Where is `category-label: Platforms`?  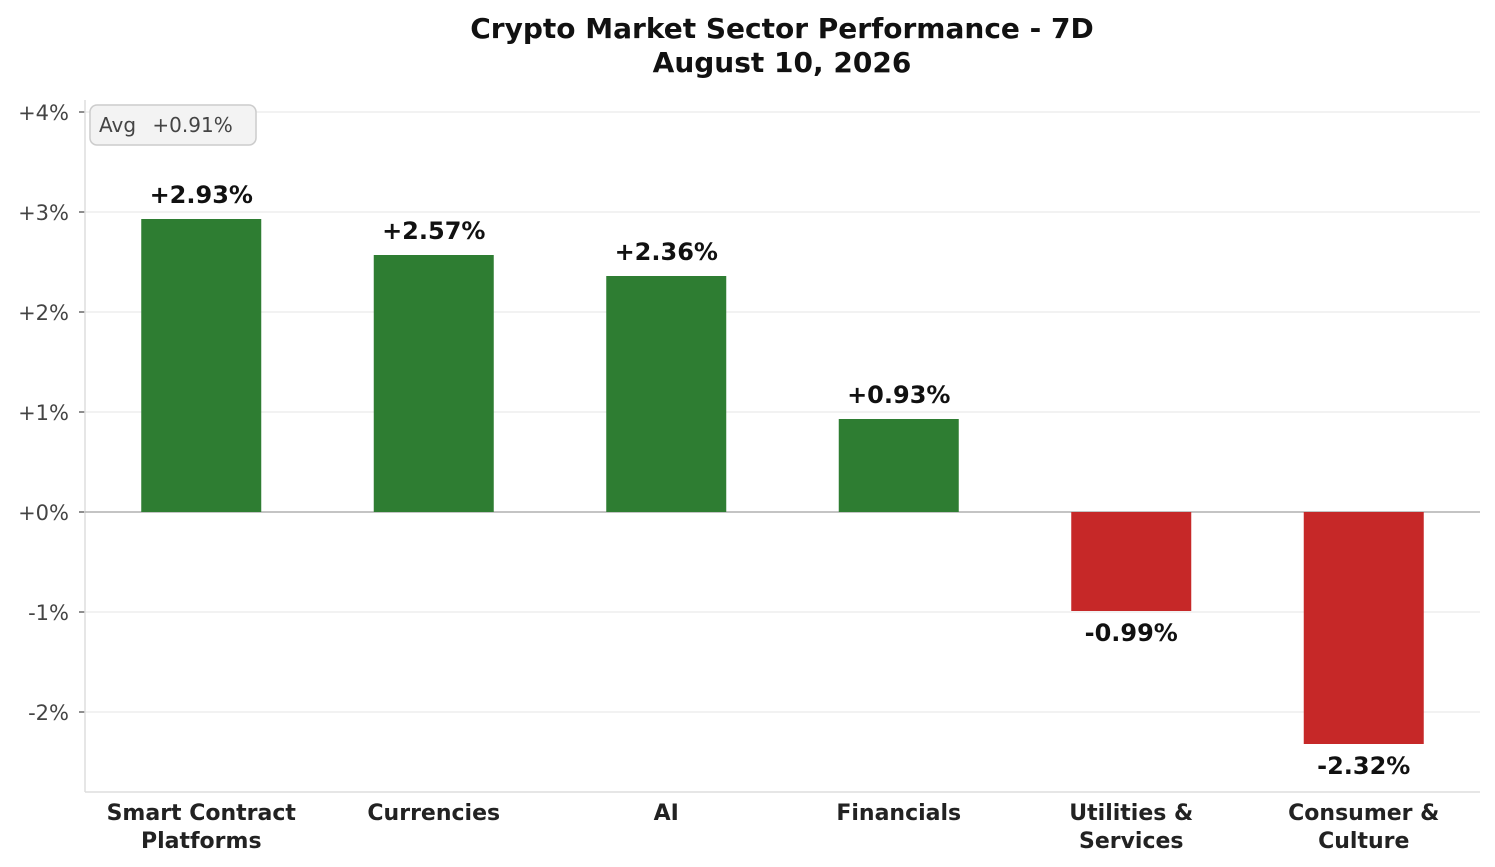
category-label: Platforms is located at coordinates (201, 841).